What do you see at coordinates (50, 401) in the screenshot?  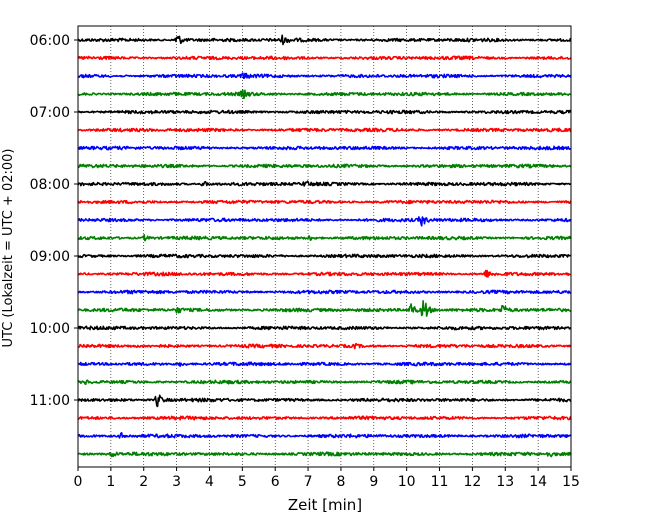 I see `y-tick-label: 11:00` at bounding box center [50, 401].